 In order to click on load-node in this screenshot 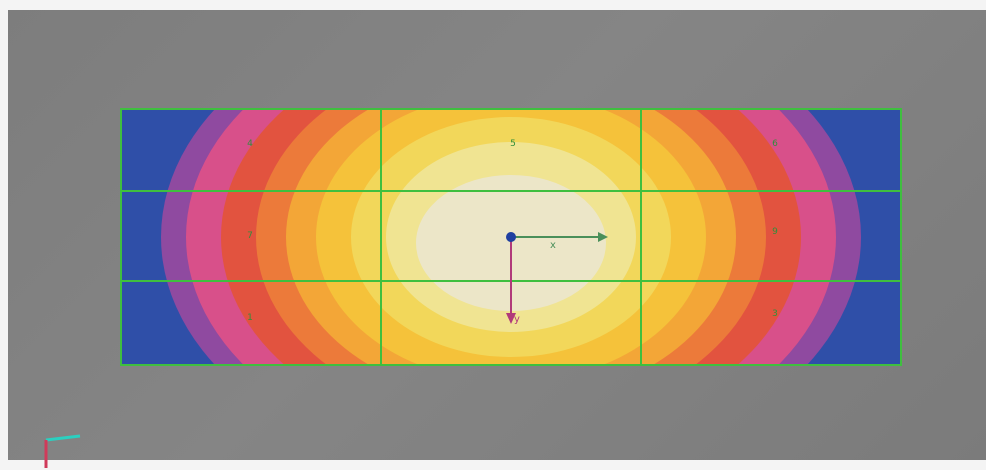, I will do `click(511, 237)`.